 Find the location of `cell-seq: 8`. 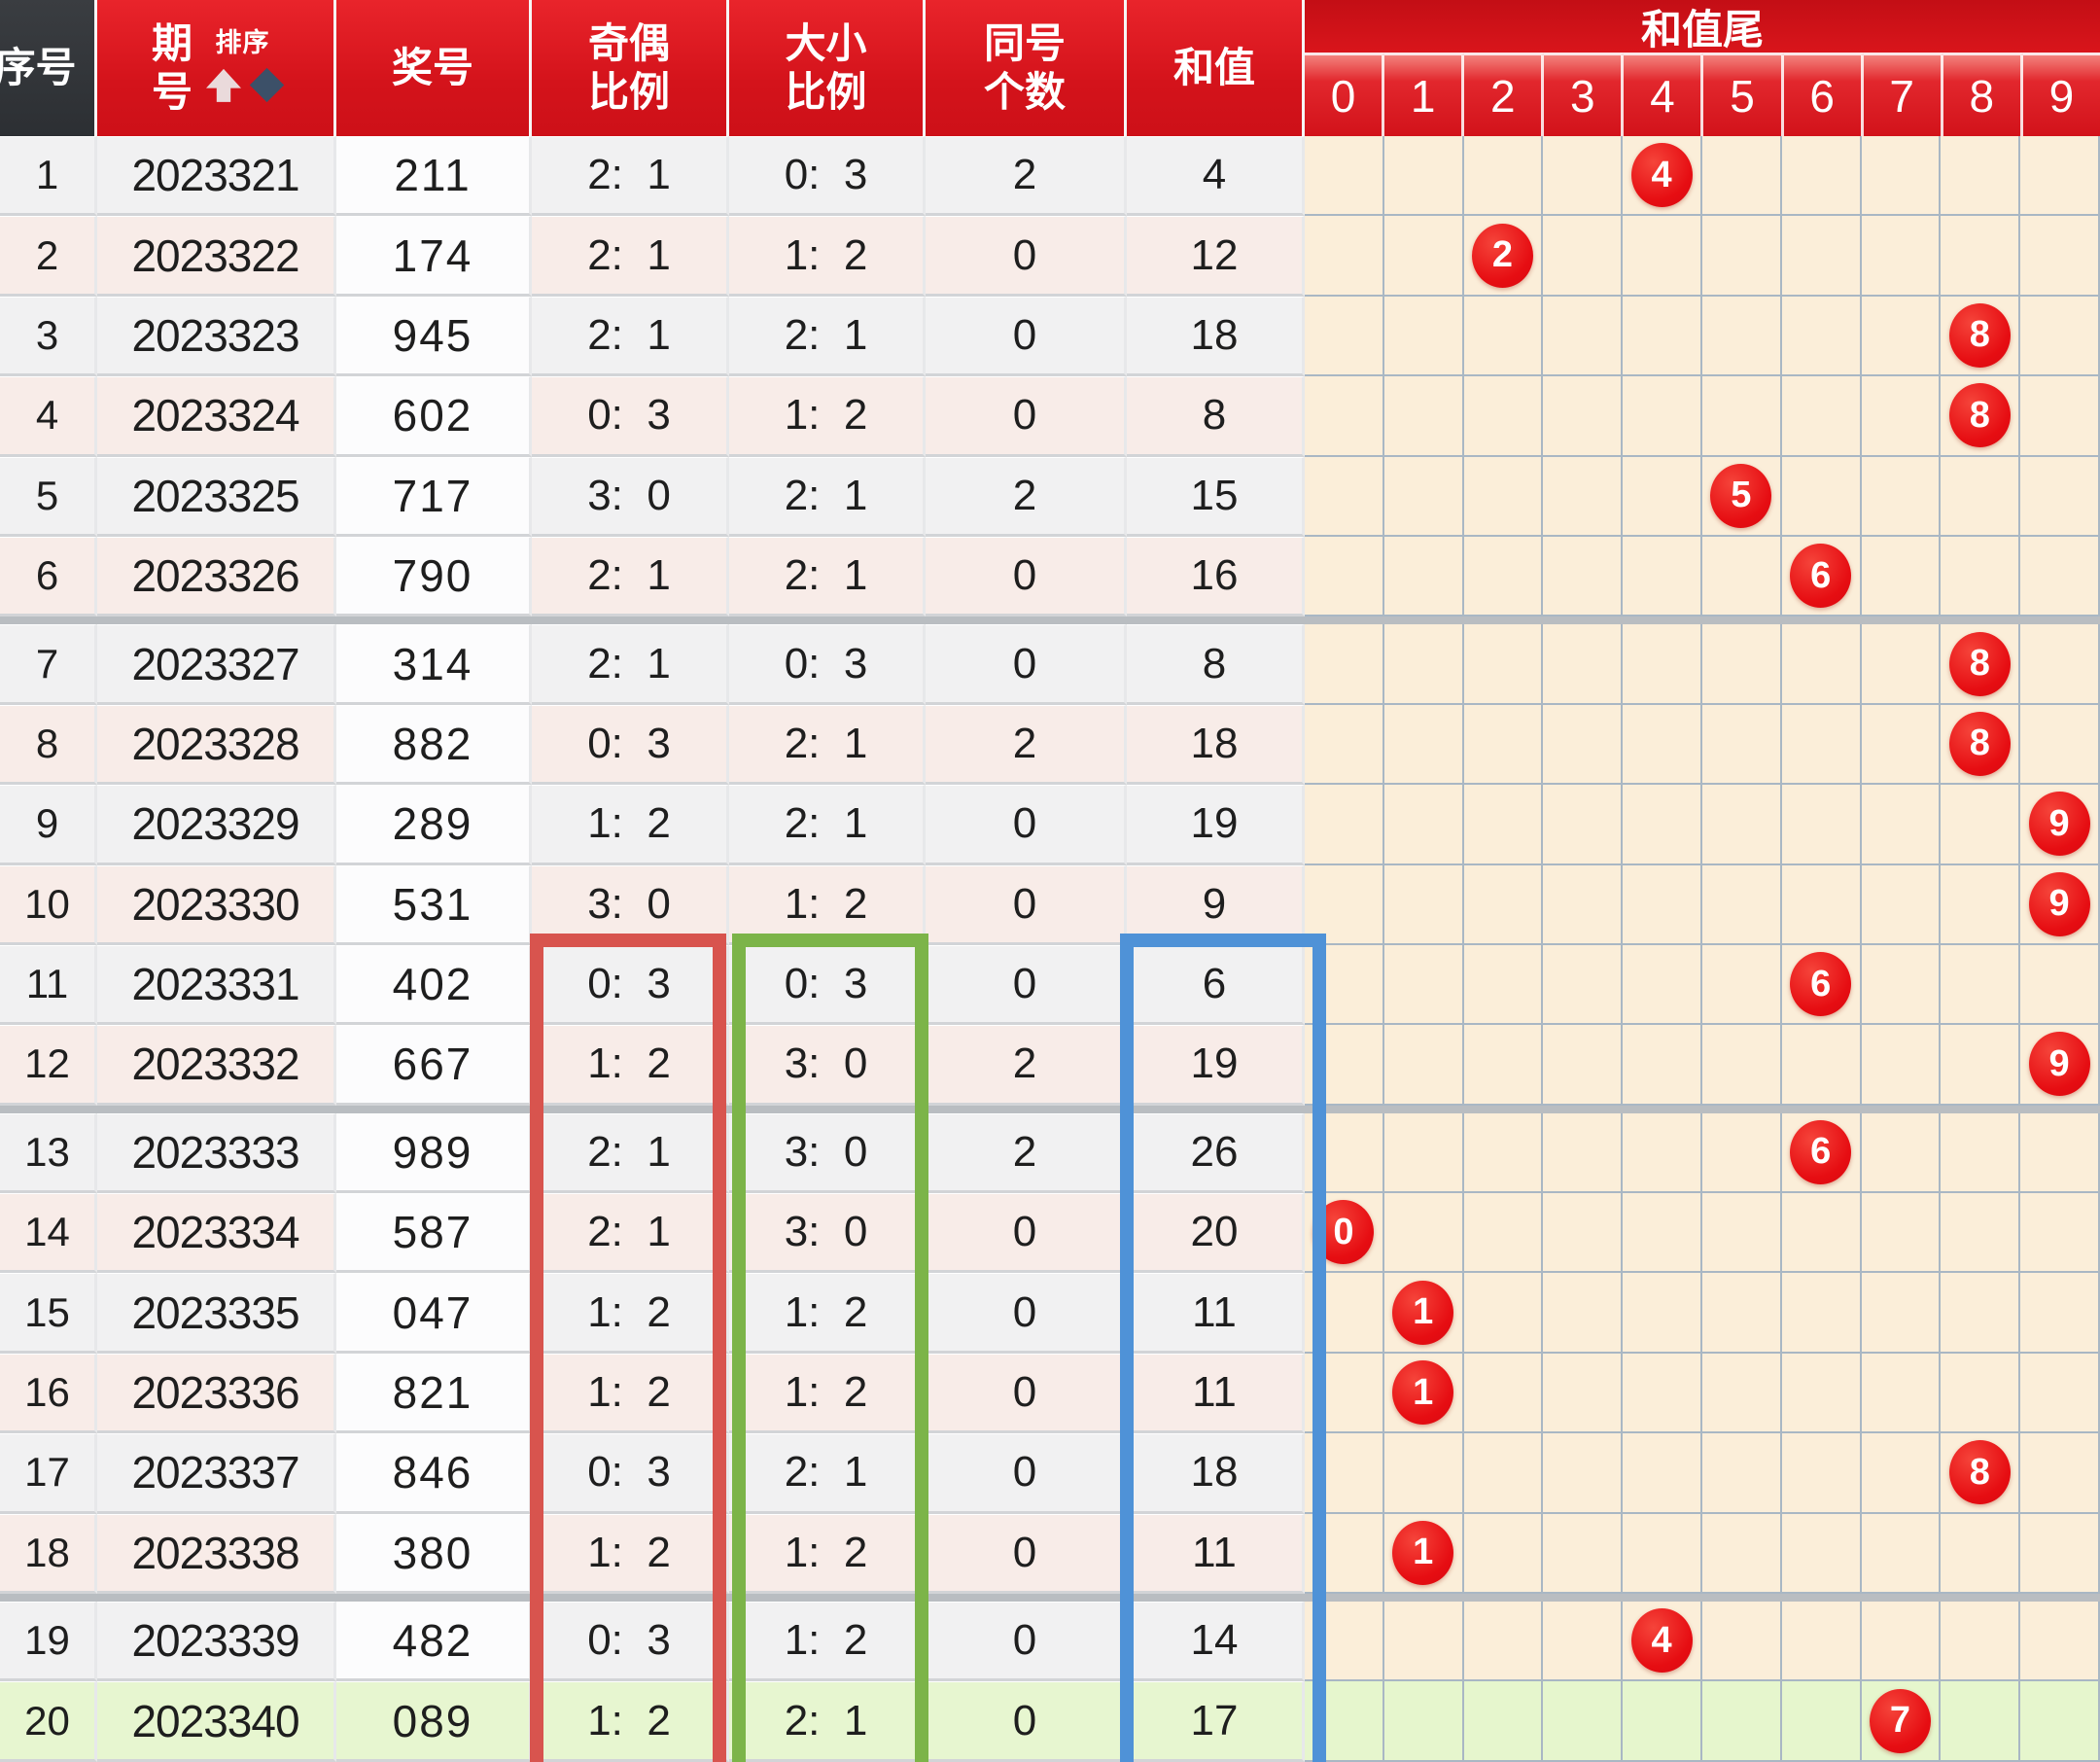

cell-seq: 8 is located at coordinates (48, 745).